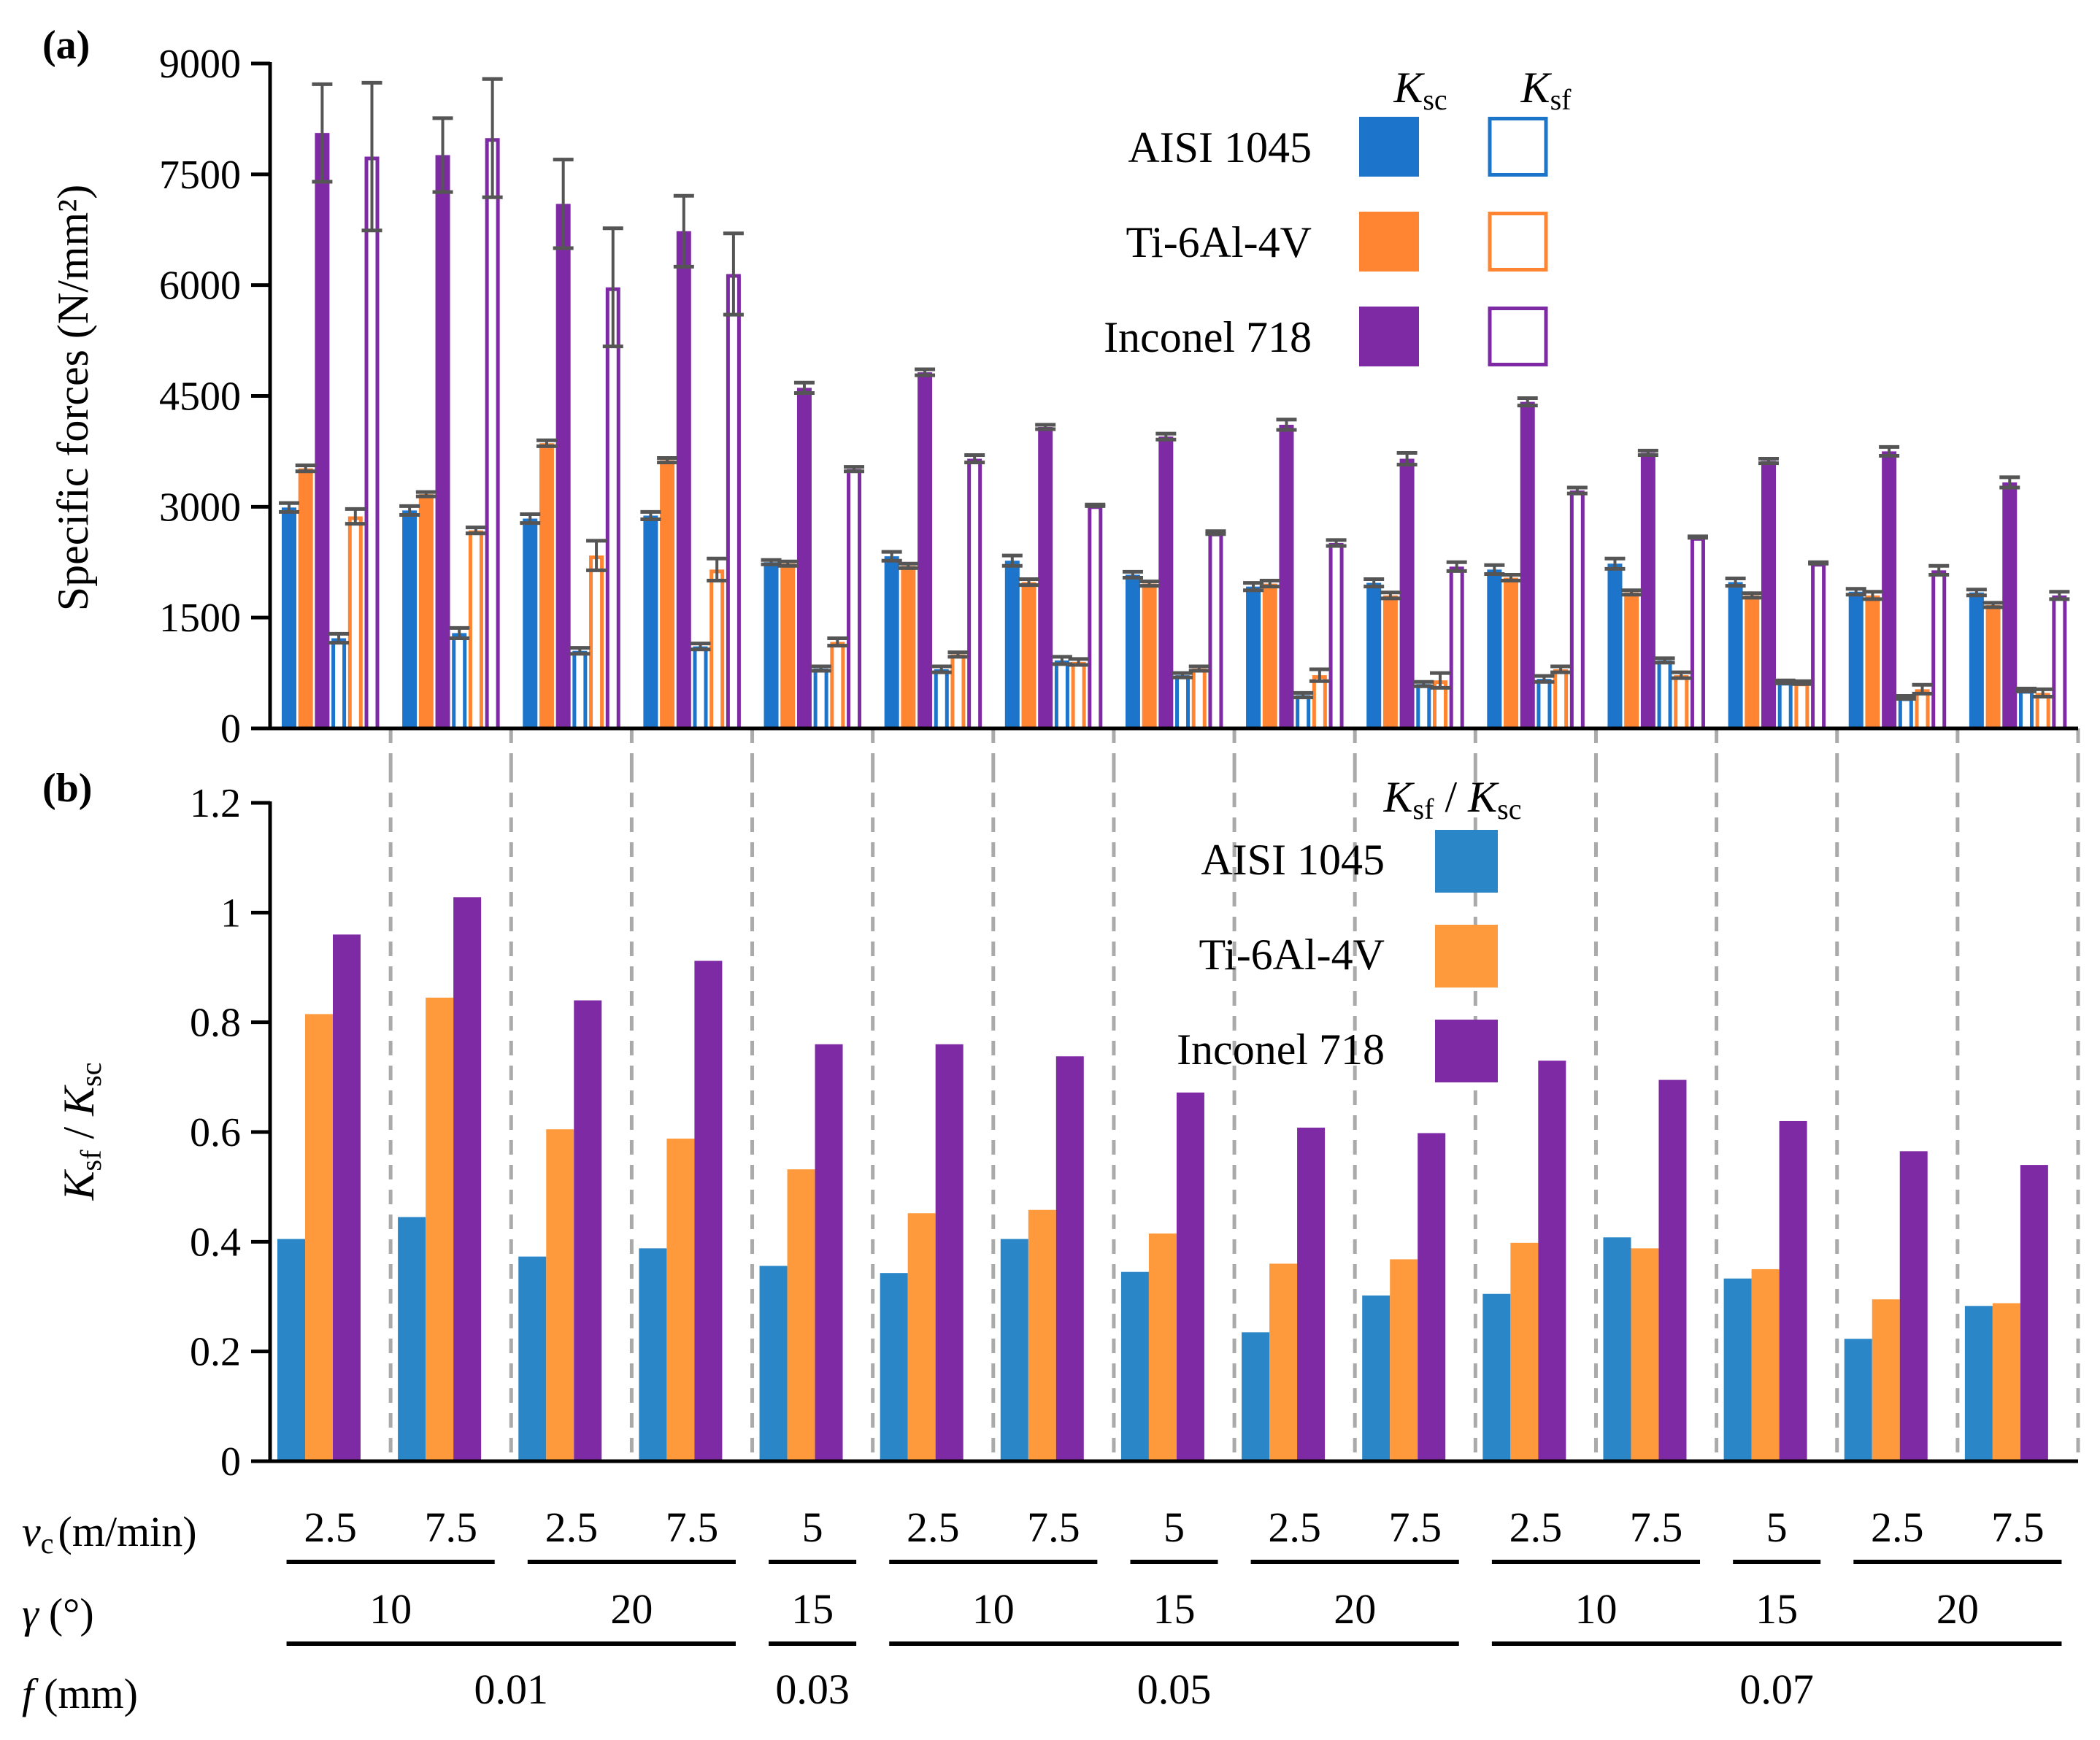 Image resolution: width=2100 pixels, height=1740 pixels. What do you see at coordinates (1518, 147) in the screenshot?
I see `legend-a-swatch-outline-aisi` at bounding box center [1518, 147].